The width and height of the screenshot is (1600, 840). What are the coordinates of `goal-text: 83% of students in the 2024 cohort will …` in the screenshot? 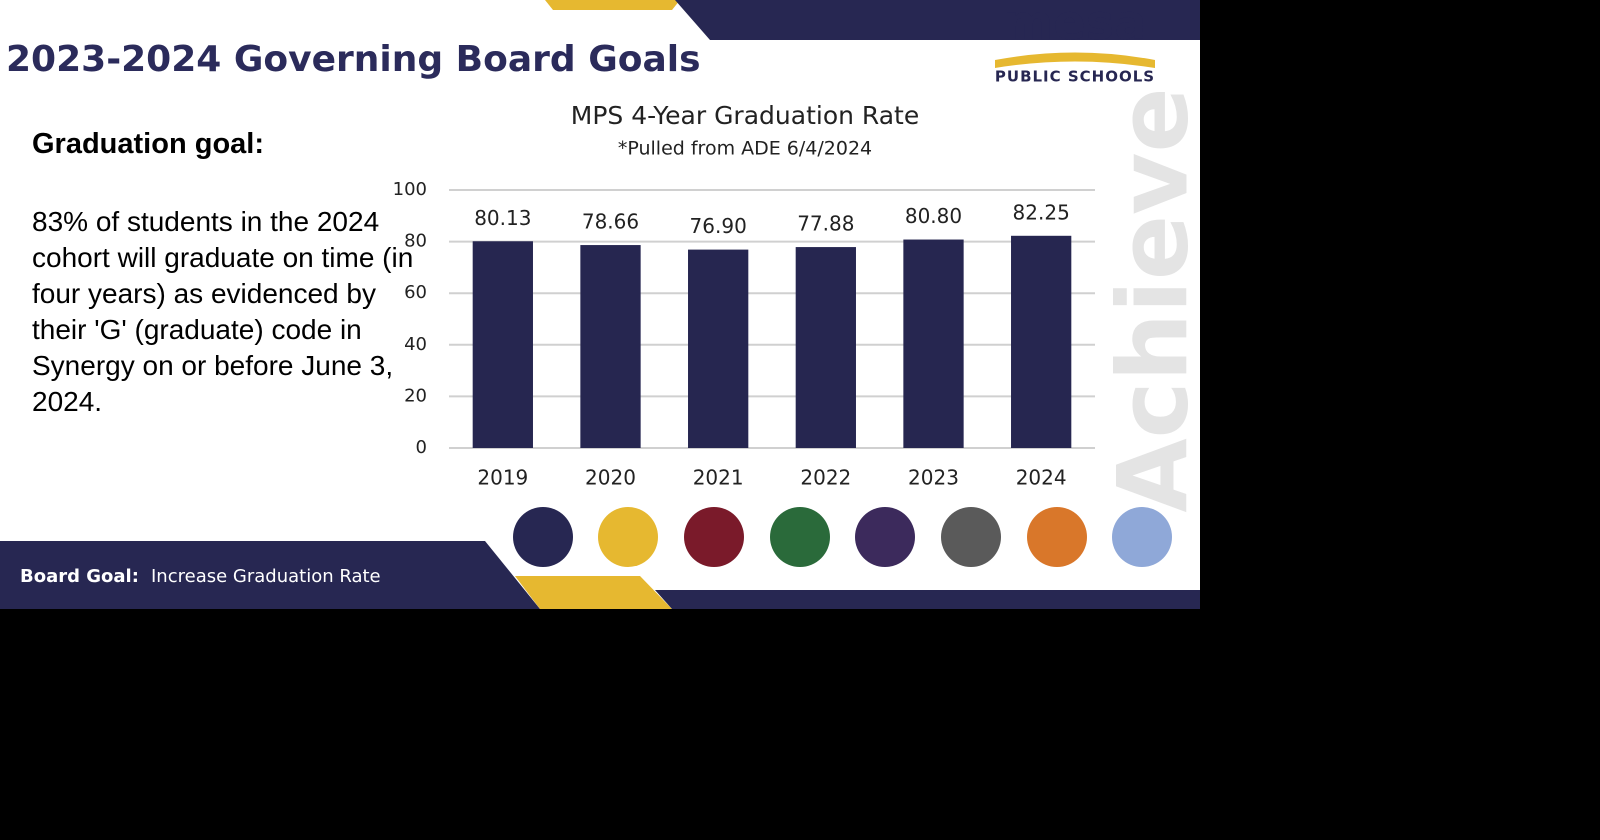 It's located at (223, 311).